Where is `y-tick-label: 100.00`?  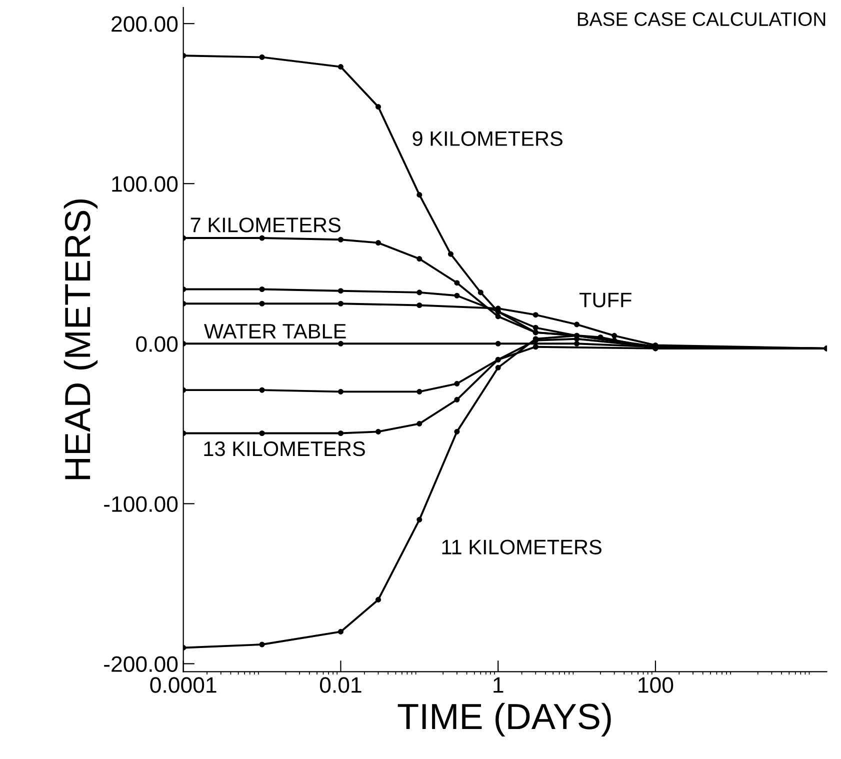
y-tick-label: 100.00 is located at coordinates (145, 184).